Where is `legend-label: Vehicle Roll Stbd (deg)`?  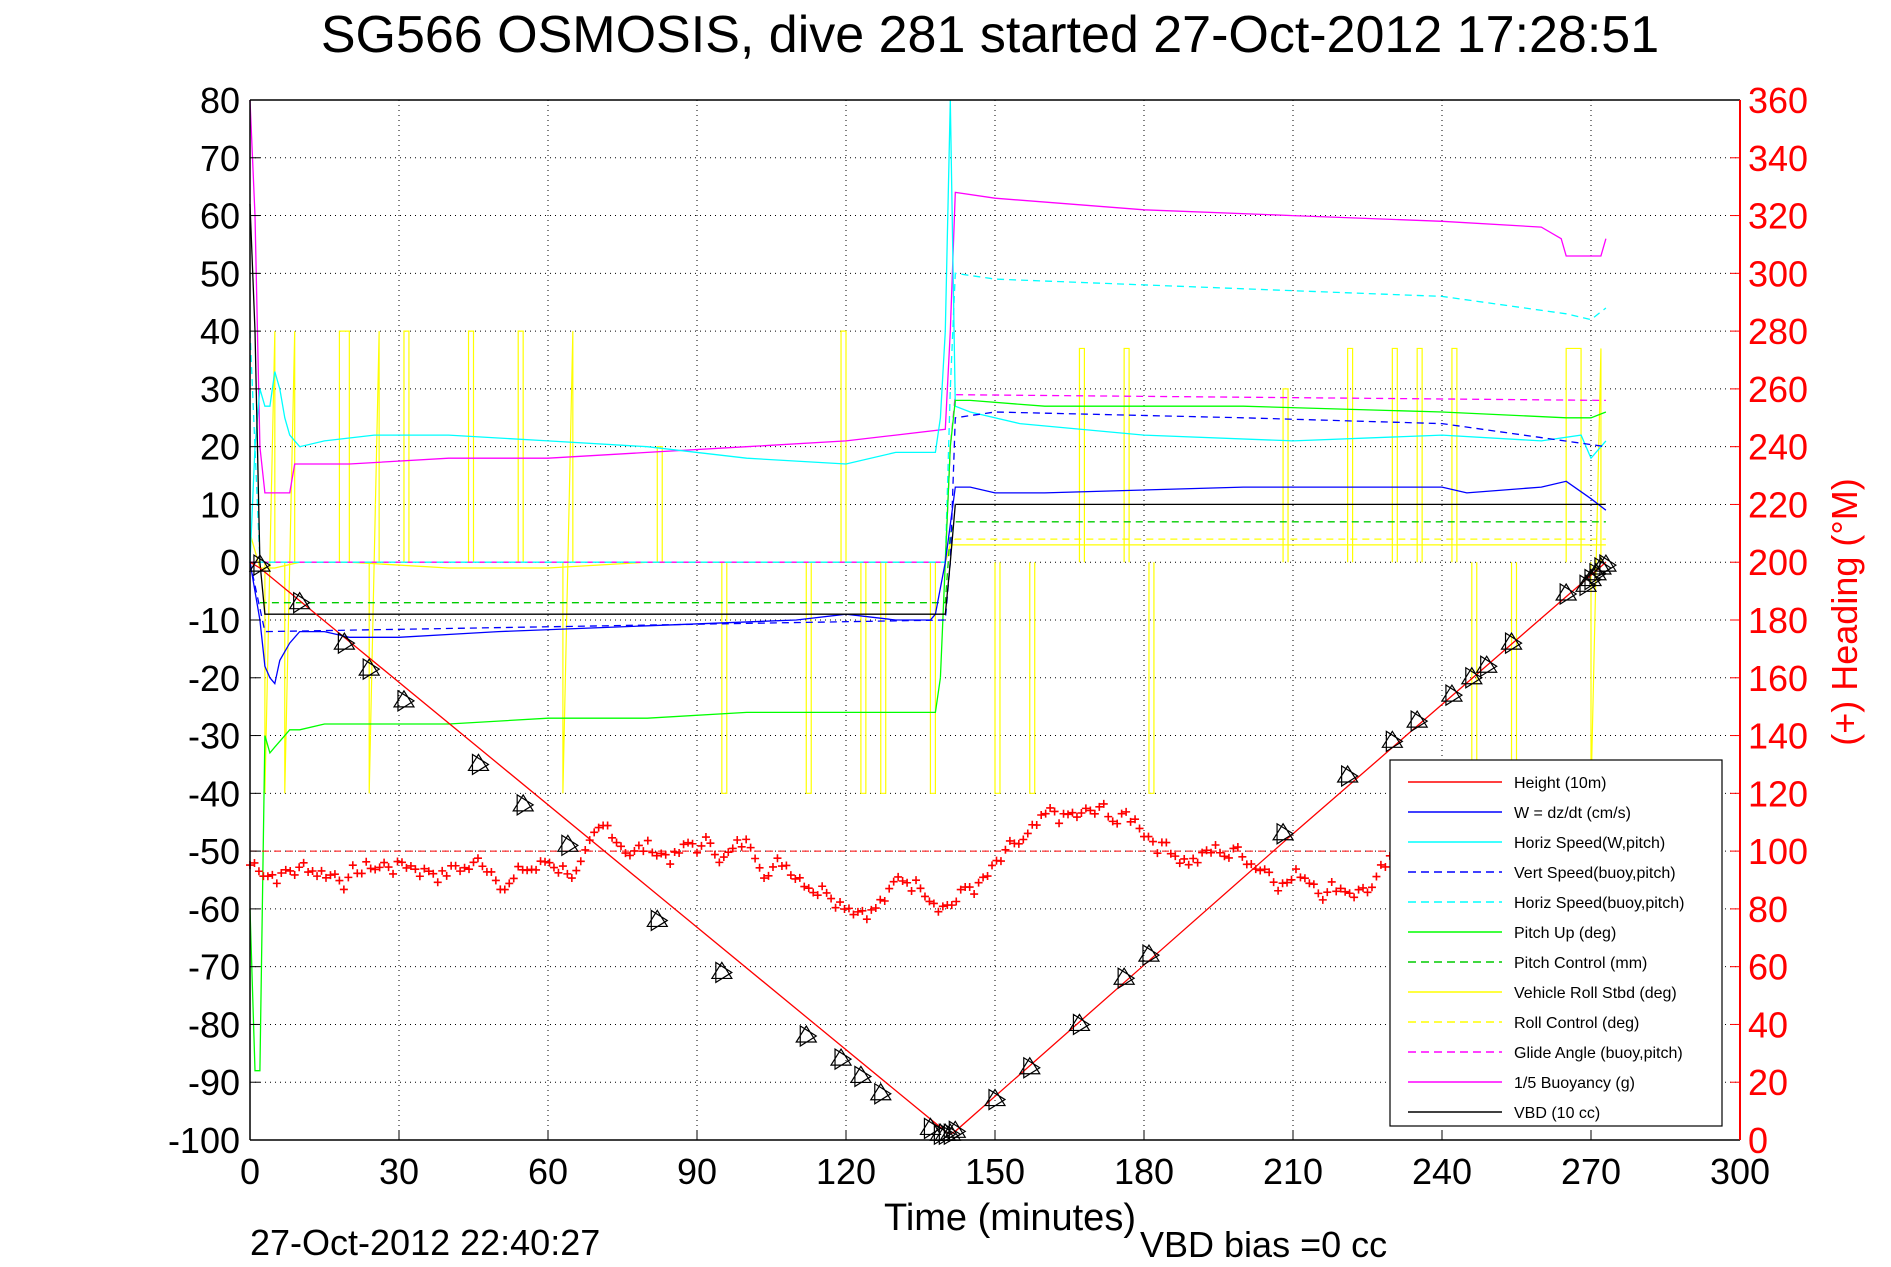
legend-label: Vehicle Roll Stbd (deg) is located at coordinates (1595, 993).